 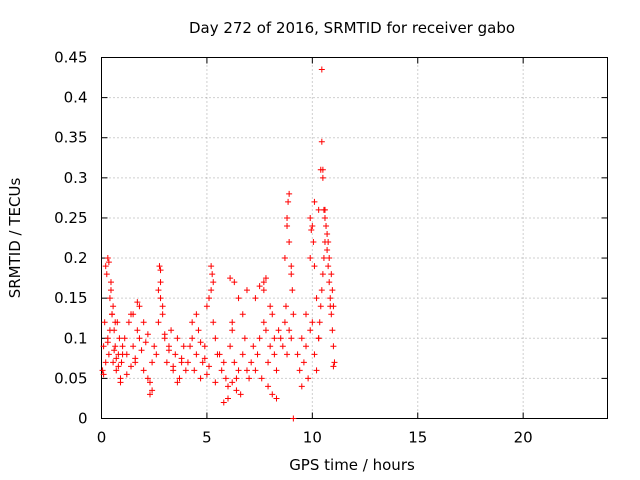 What do you see at coordinates (70, 58) in the screenshot?
I see `y-tick-label: 0.45` at bounding box center [70, 58].